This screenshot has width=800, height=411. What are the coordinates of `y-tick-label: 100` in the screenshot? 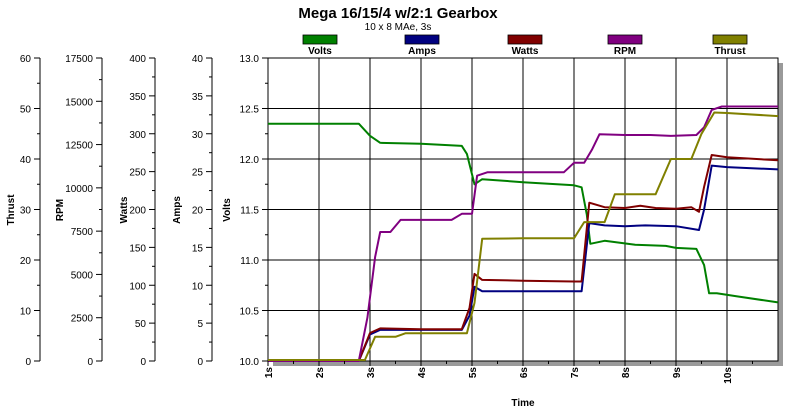 It's located at (137, 286).